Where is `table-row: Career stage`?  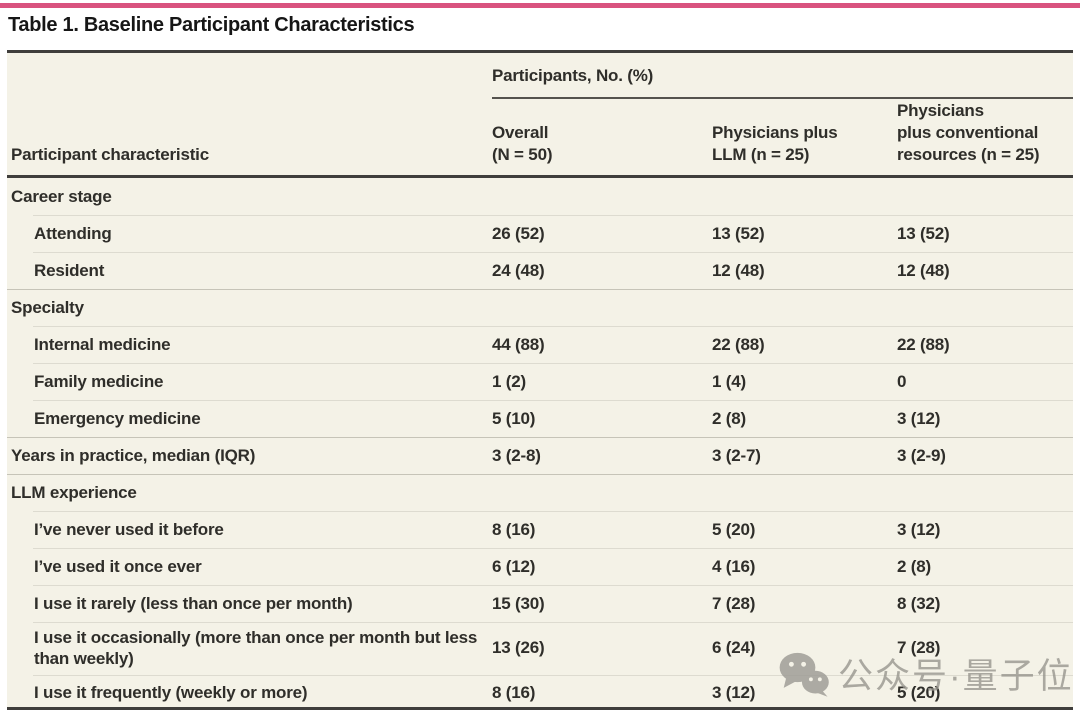 table-row: Career stage is located at coordinates (540, 196).